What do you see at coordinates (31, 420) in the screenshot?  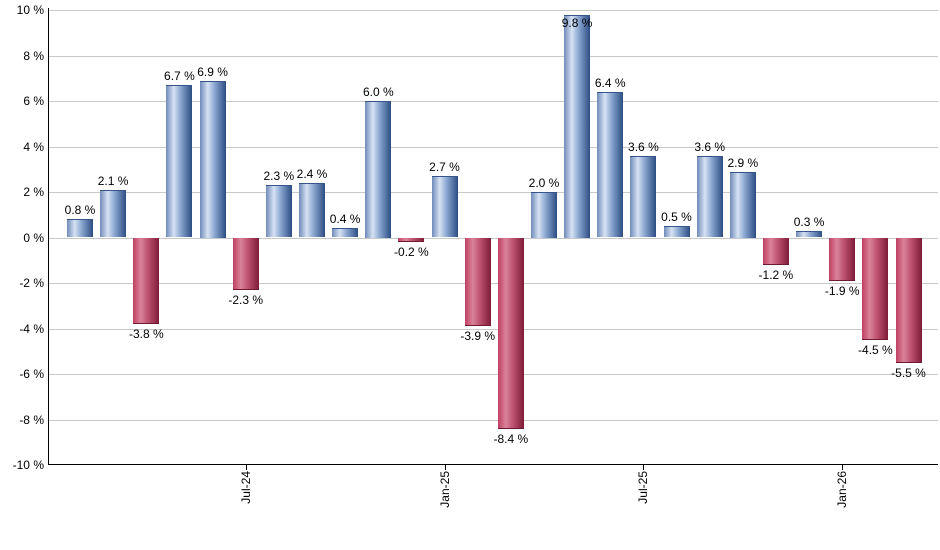 I see `y-axis-label: -8 %` at bounding box center [31, 420].